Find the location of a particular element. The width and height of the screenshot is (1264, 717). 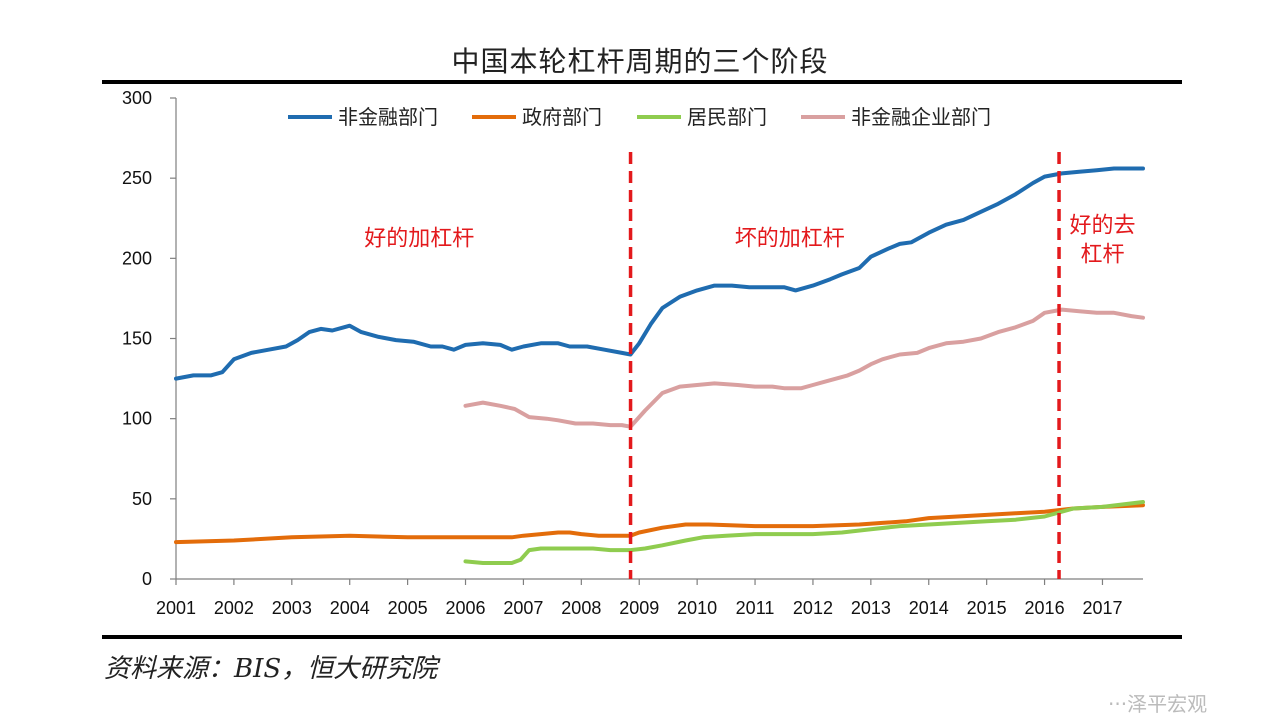

legend-item-3: 居民部门 is located at coordinates (702, 117).